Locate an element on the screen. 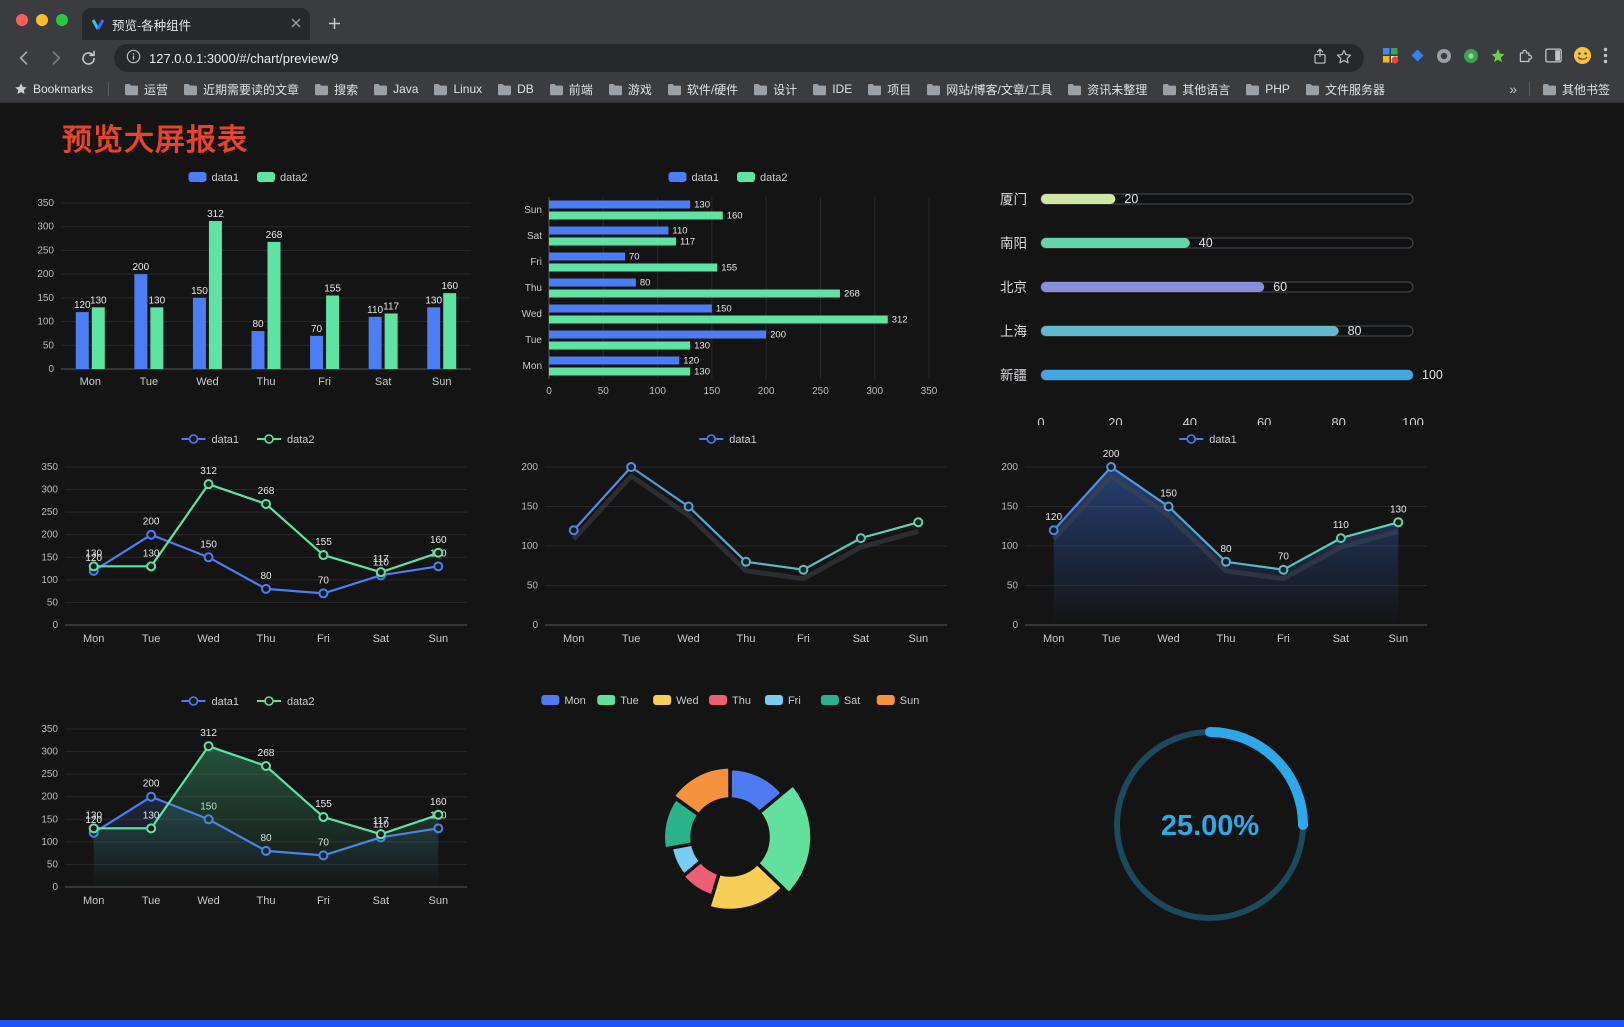 The height and width of the screenshot is (1027, 1624). other-bookmarks-folder: 其他书签 is located at coordinates (1576, 89).